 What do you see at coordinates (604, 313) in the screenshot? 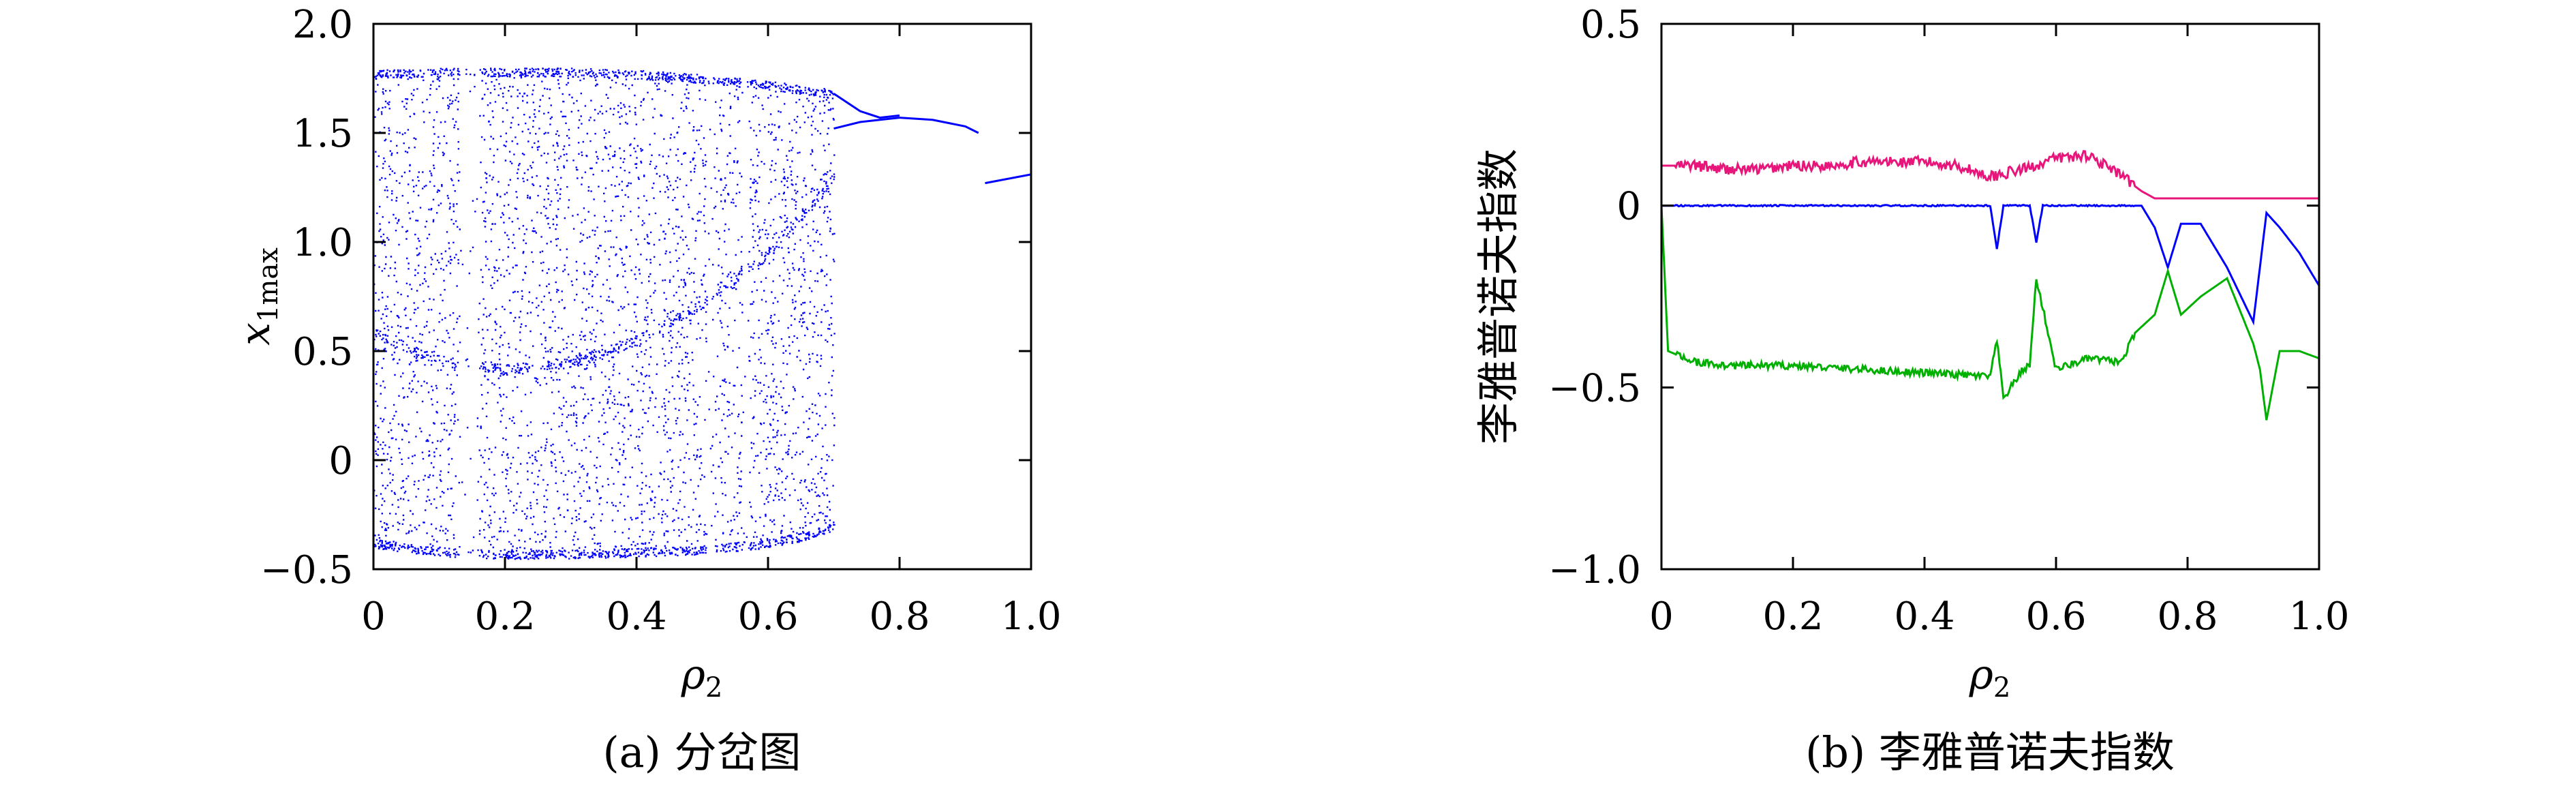
I see `a-chaos-points` at bounding box center [604, 313].